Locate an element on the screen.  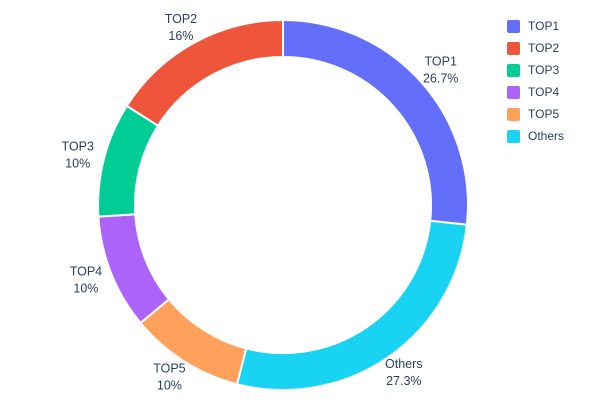
legend-label: TOP3 is located at coordinates (544, 70).